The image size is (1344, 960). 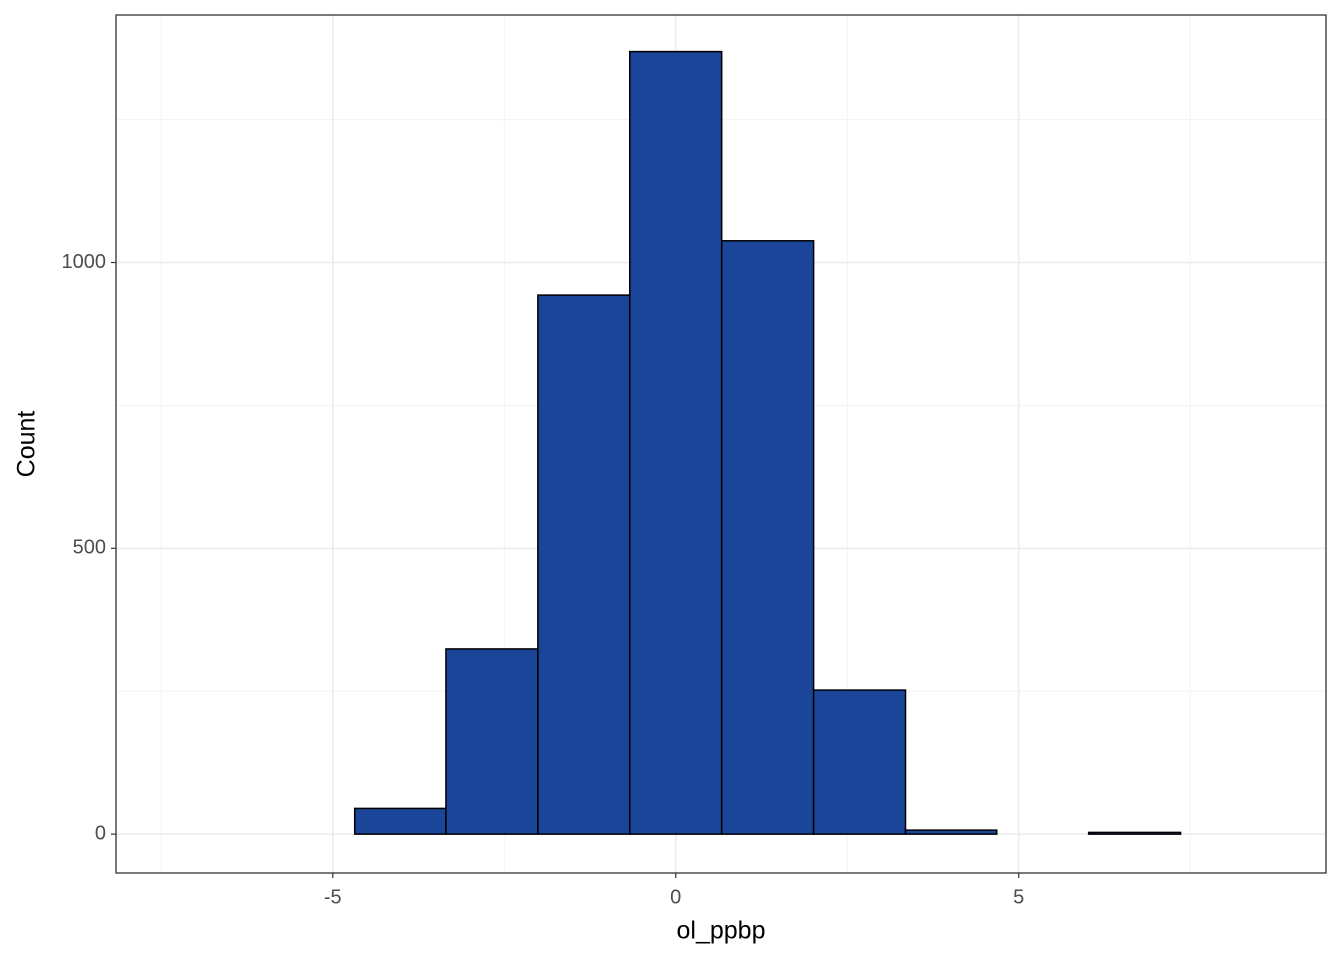 What do you see at coordinates (721, 931) in the screenshot?
I see `x-axis-title: ol_ppbp` at bounding box center [721, 931].